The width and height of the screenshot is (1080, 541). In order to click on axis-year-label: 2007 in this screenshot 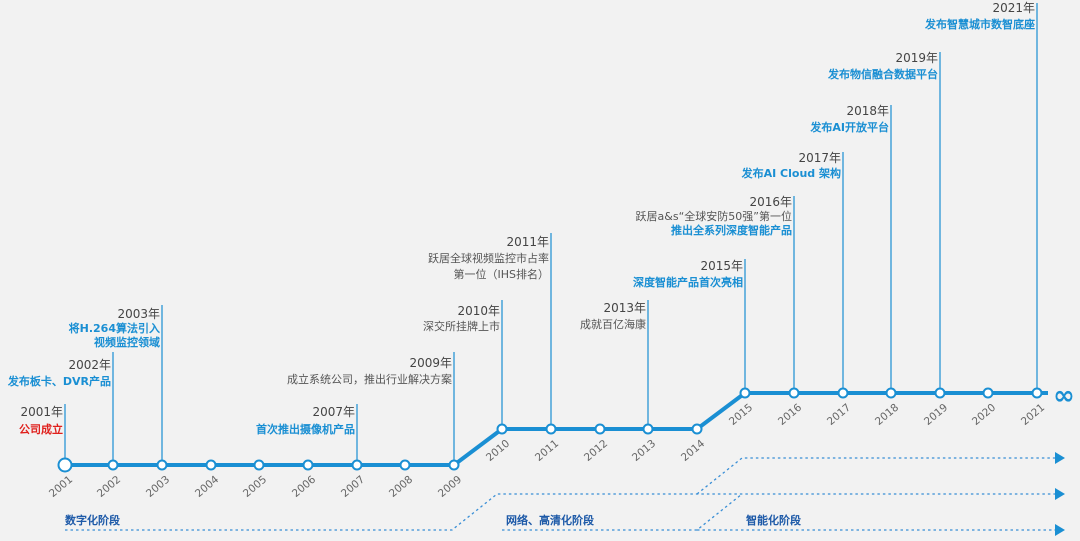, I will do `click(353, 487)`.